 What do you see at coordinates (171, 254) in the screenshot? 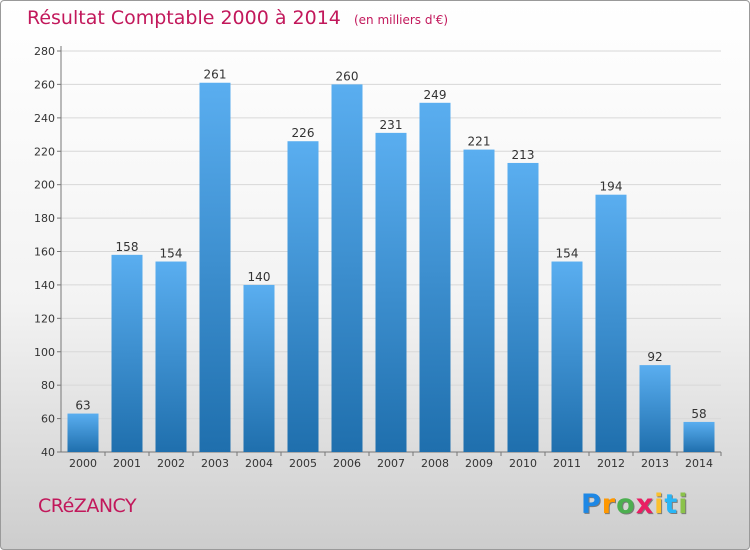
I see `data-label-2002: 154` at bounding box center [171, 254].